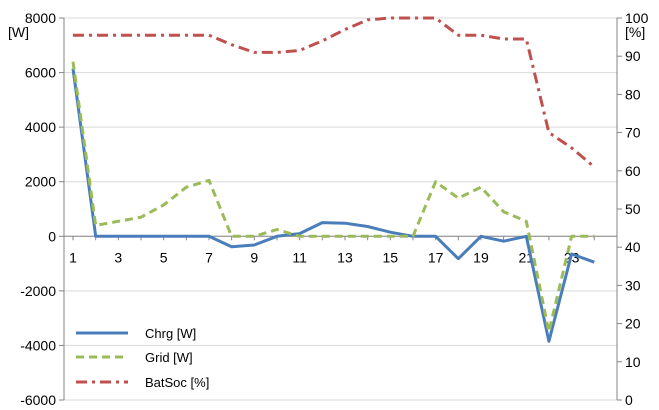 The image size is (659, 410). I want to click on x-tick-label: 17, so click(436, 257).